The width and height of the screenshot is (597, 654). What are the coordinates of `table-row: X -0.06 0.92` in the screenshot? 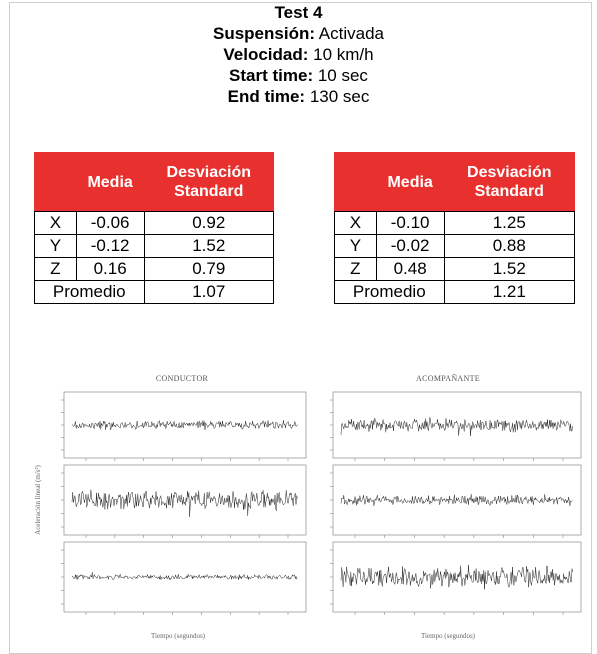 It's located at (154, 223).